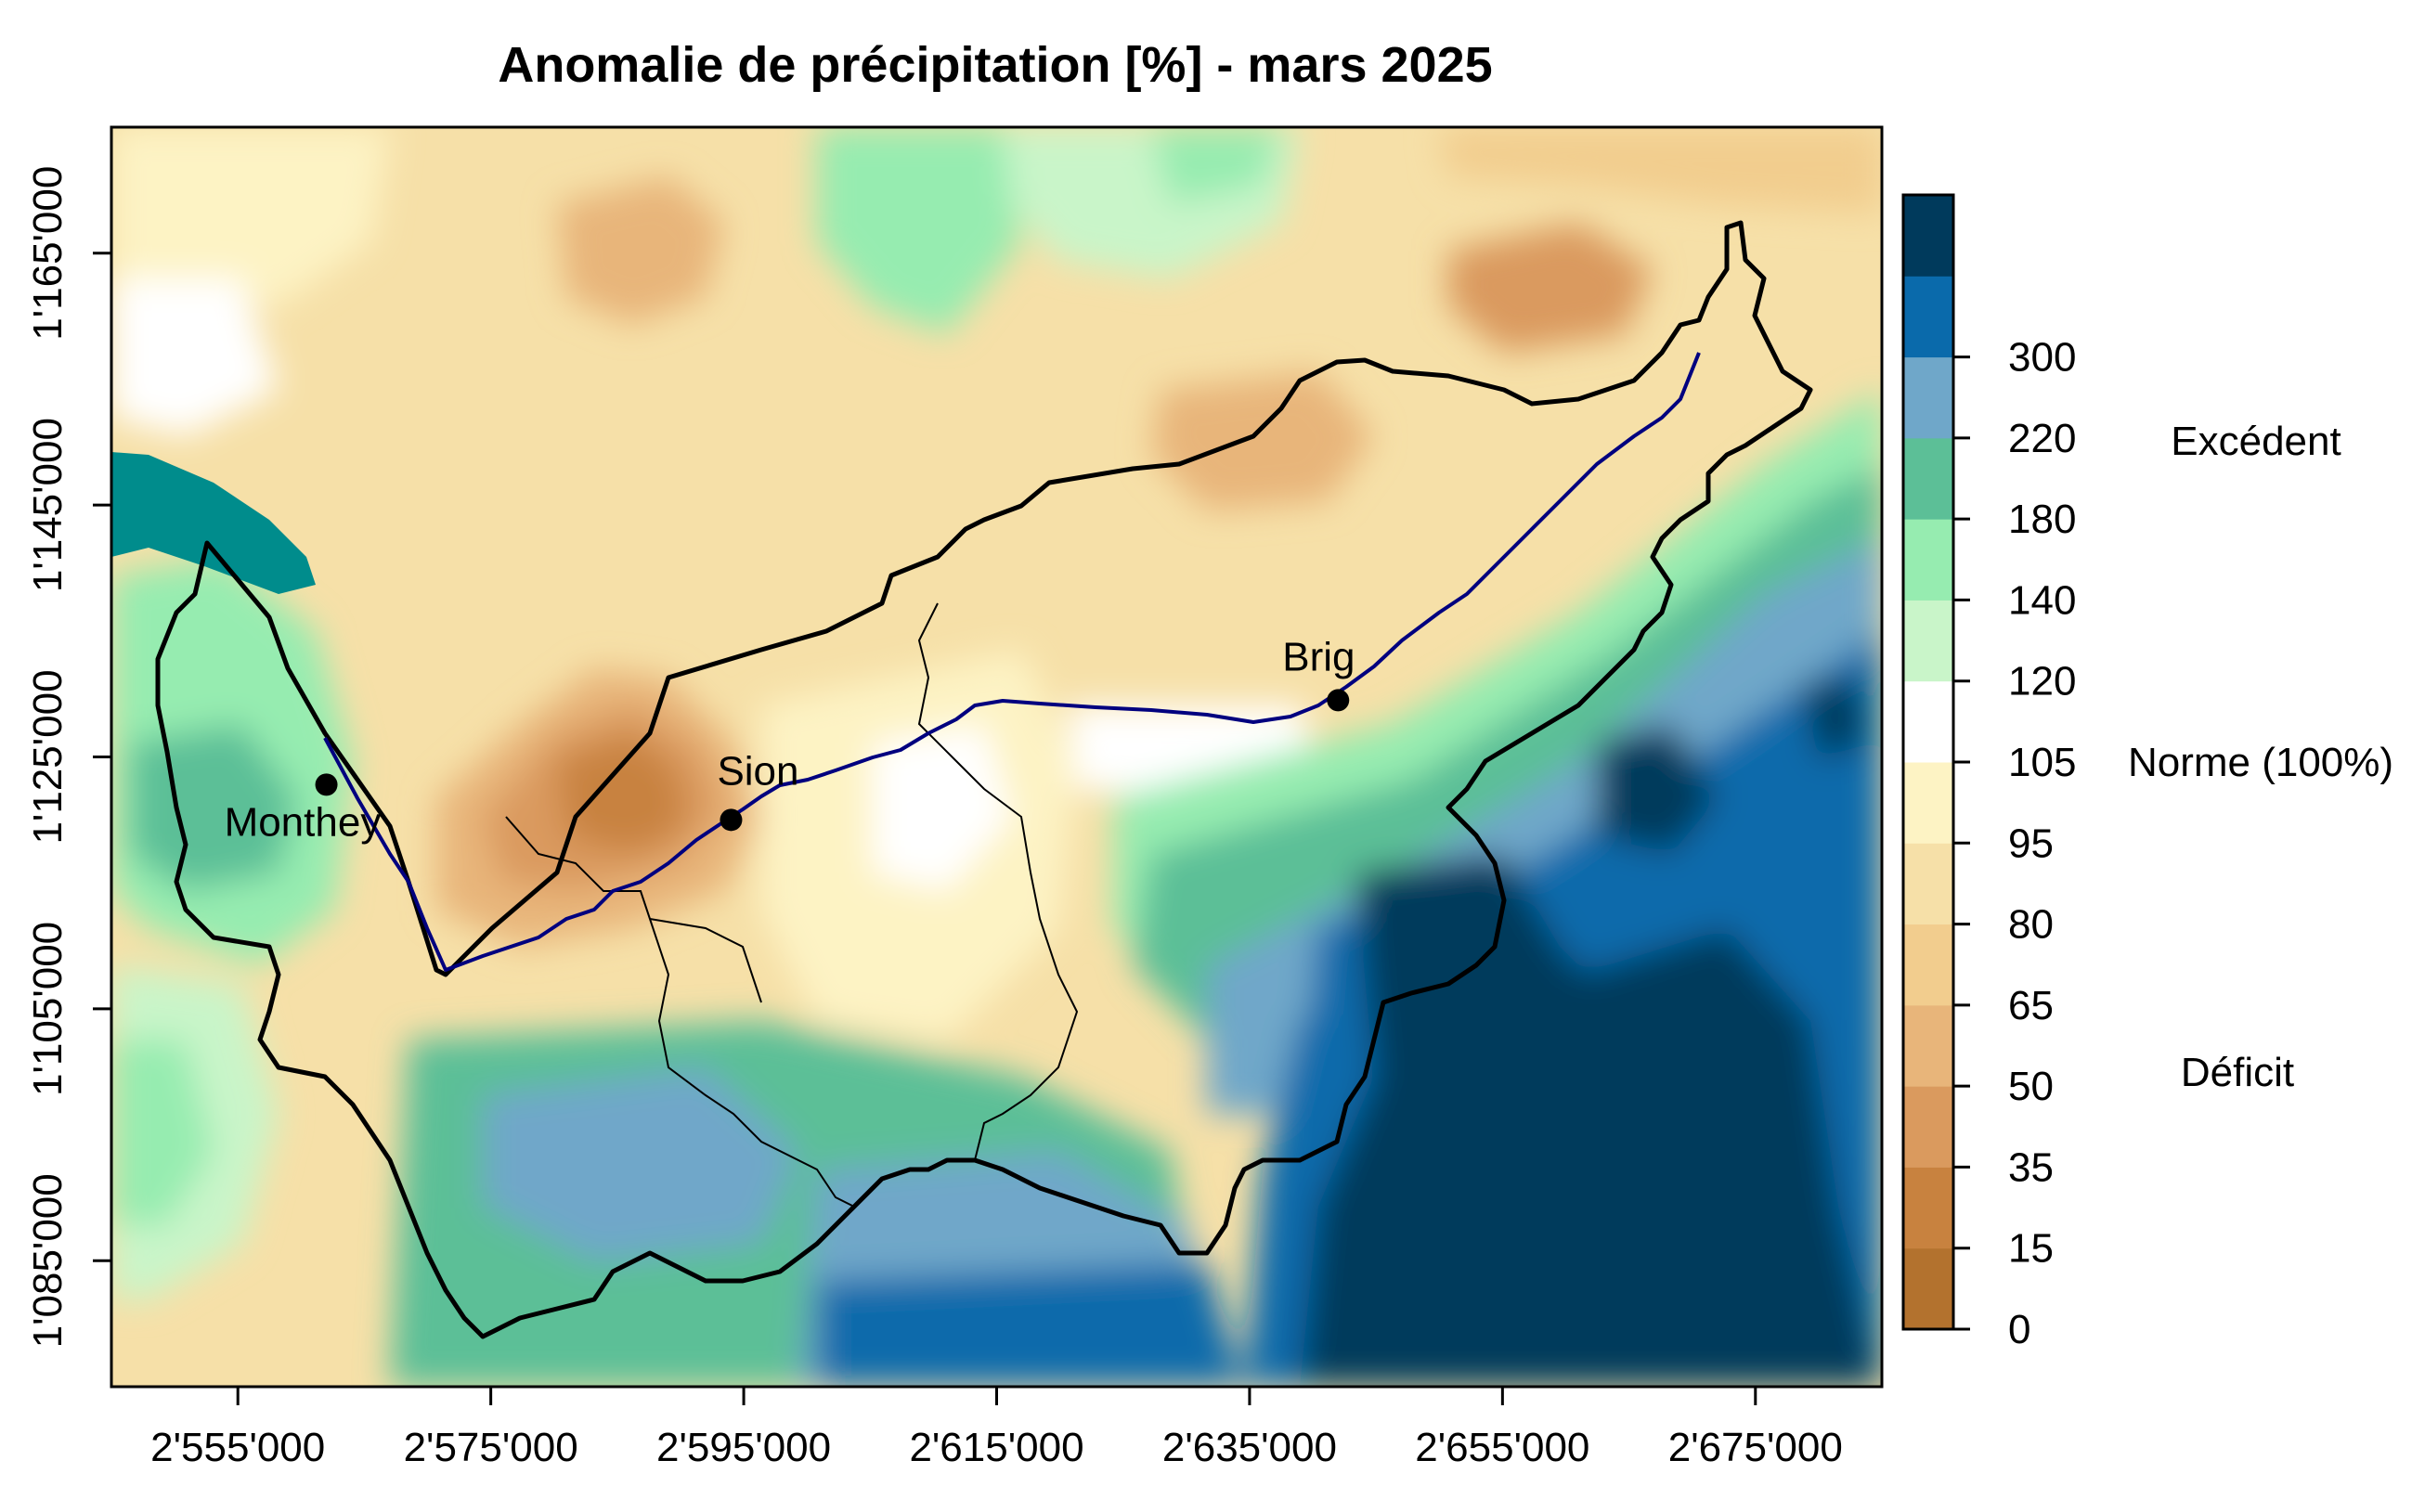 The width and height of the screenshot is (2412, 1512). Describe the element at coordinates (48, 505) in the screenshot. I see `y-tick-label: 1'145'000` at that location.